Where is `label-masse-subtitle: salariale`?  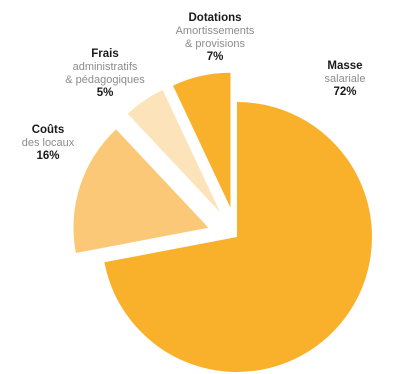
label-masse-subtitle: salariale is located at coordinates (345, 79).